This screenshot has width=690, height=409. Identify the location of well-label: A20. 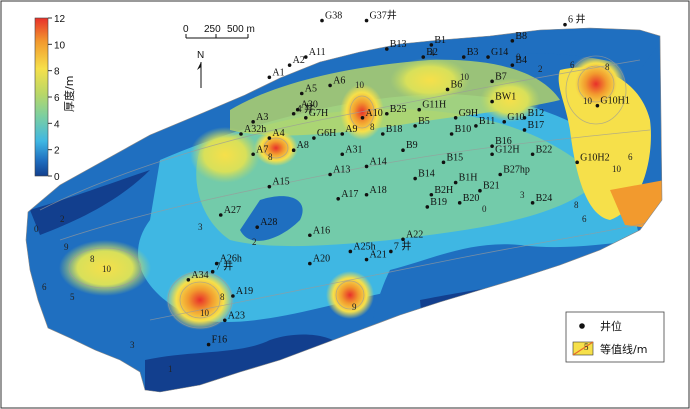
(321, 259).